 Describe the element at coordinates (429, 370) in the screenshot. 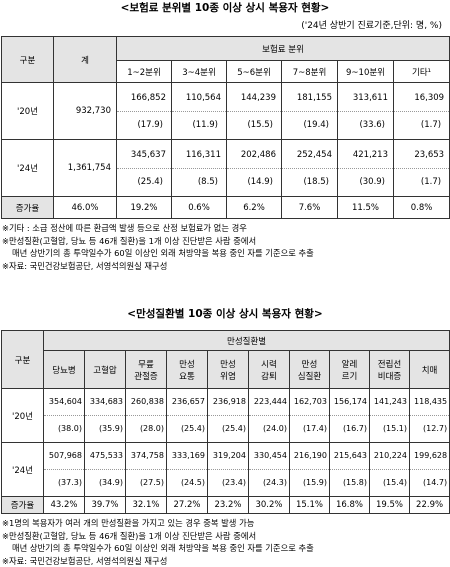

I see `header-line: 치매` at that location.